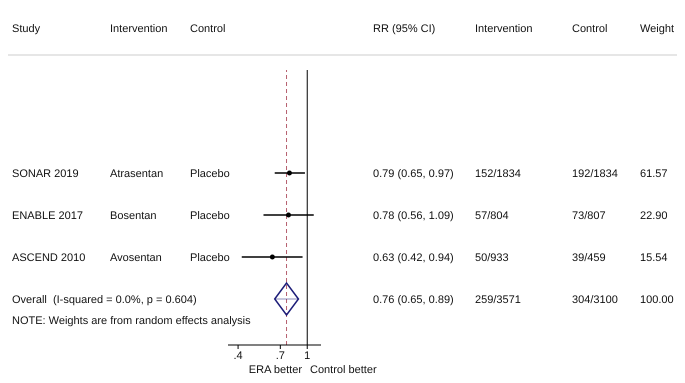  I want to click on text: 192/1834, so click(595, 174).